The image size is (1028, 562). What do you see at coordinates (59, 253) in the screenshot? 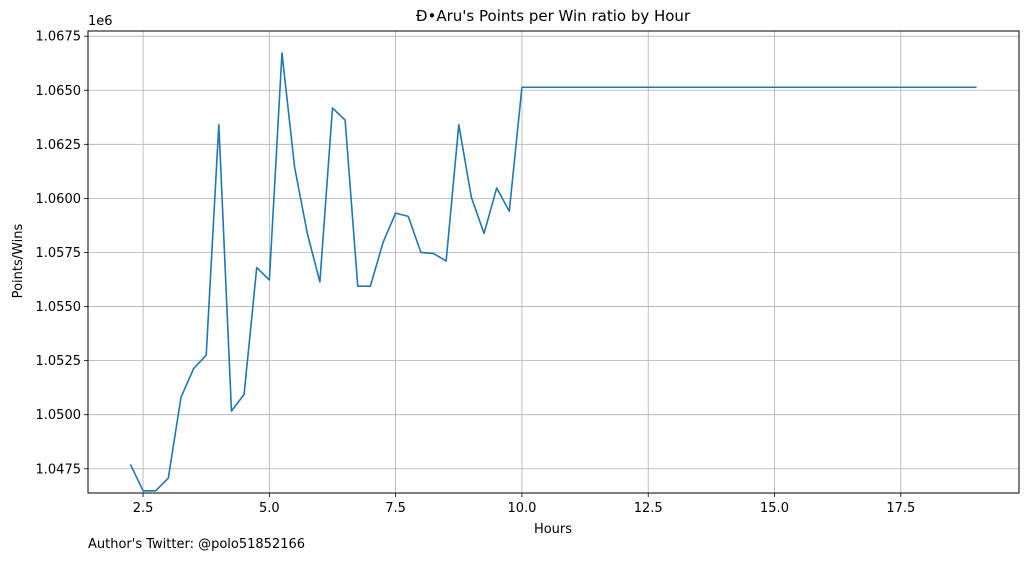
I see `y-tick-label: 1.0575` at bounding box center [59, 253].